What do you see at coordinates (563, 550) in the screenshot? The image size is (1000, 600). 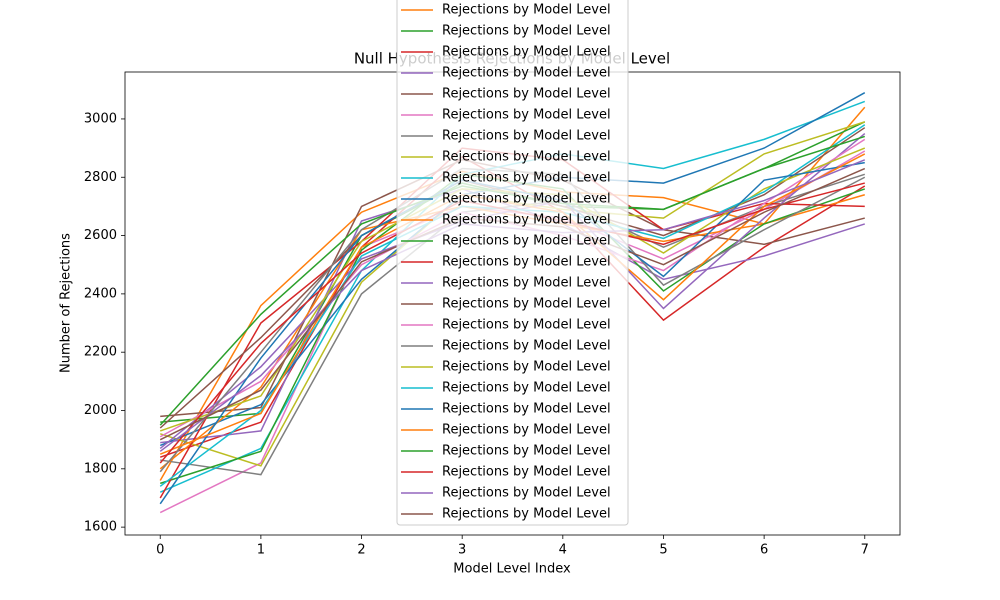 I see `x-tick-label: 4` at bounding box center [563, 550].